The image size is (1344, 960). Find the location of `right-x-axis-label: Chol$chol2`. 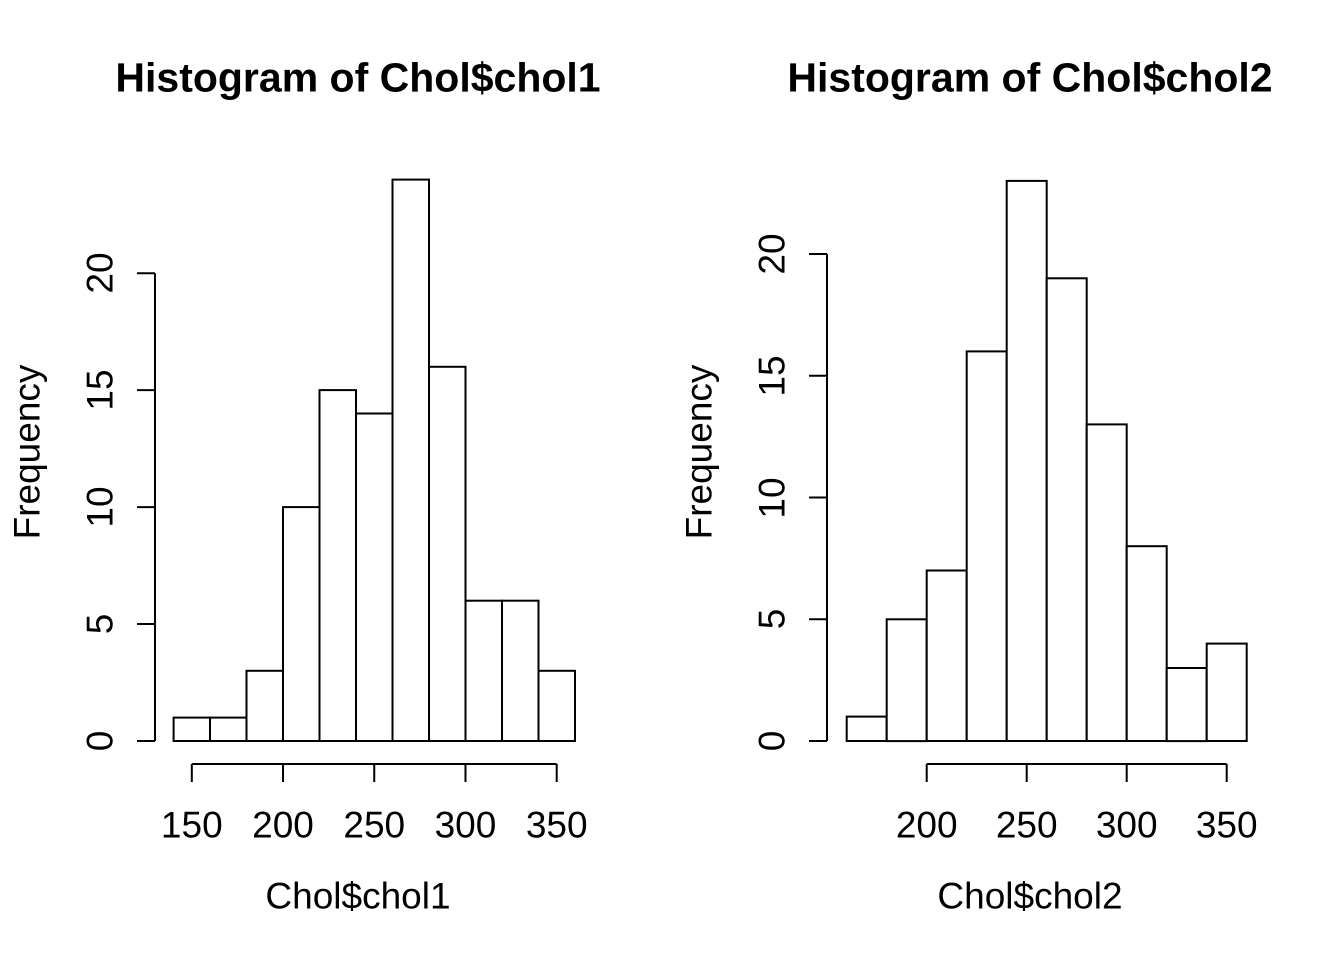

right-x-axis-label: Chol$chol2 is located at coordinates (1030, 896).